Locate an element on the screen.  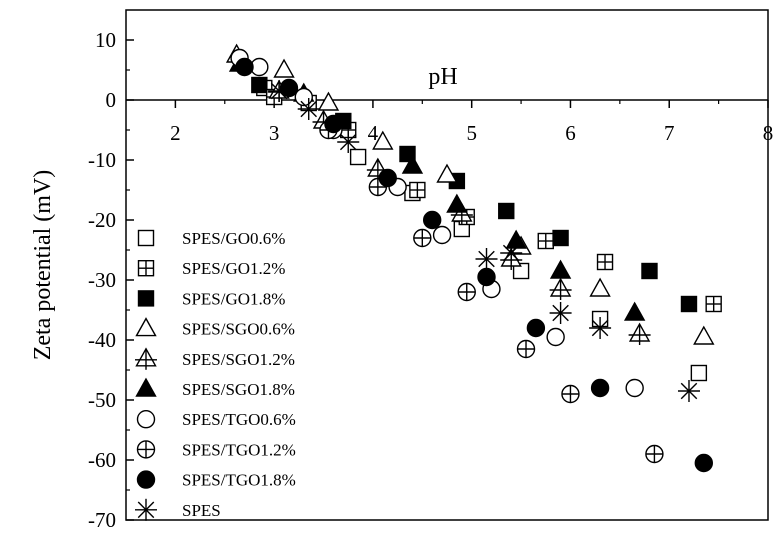
x-tick-label: 7 is located at coordinates (669, 133).